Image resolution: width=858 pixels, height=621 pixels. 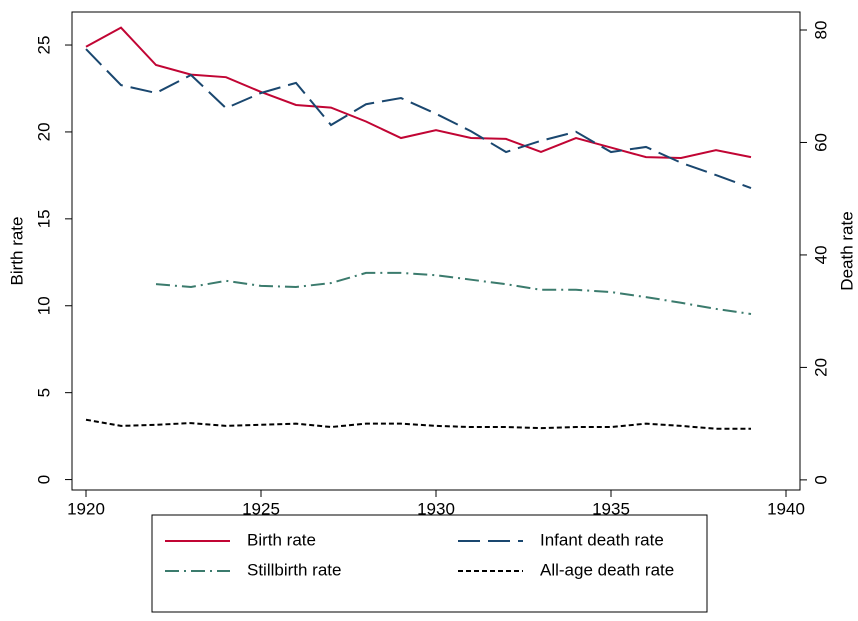 What do you see at coordinates (607, 569) in the screenshot?
I see `legend-label: All-age death rate` at bounding box center [607, 569].